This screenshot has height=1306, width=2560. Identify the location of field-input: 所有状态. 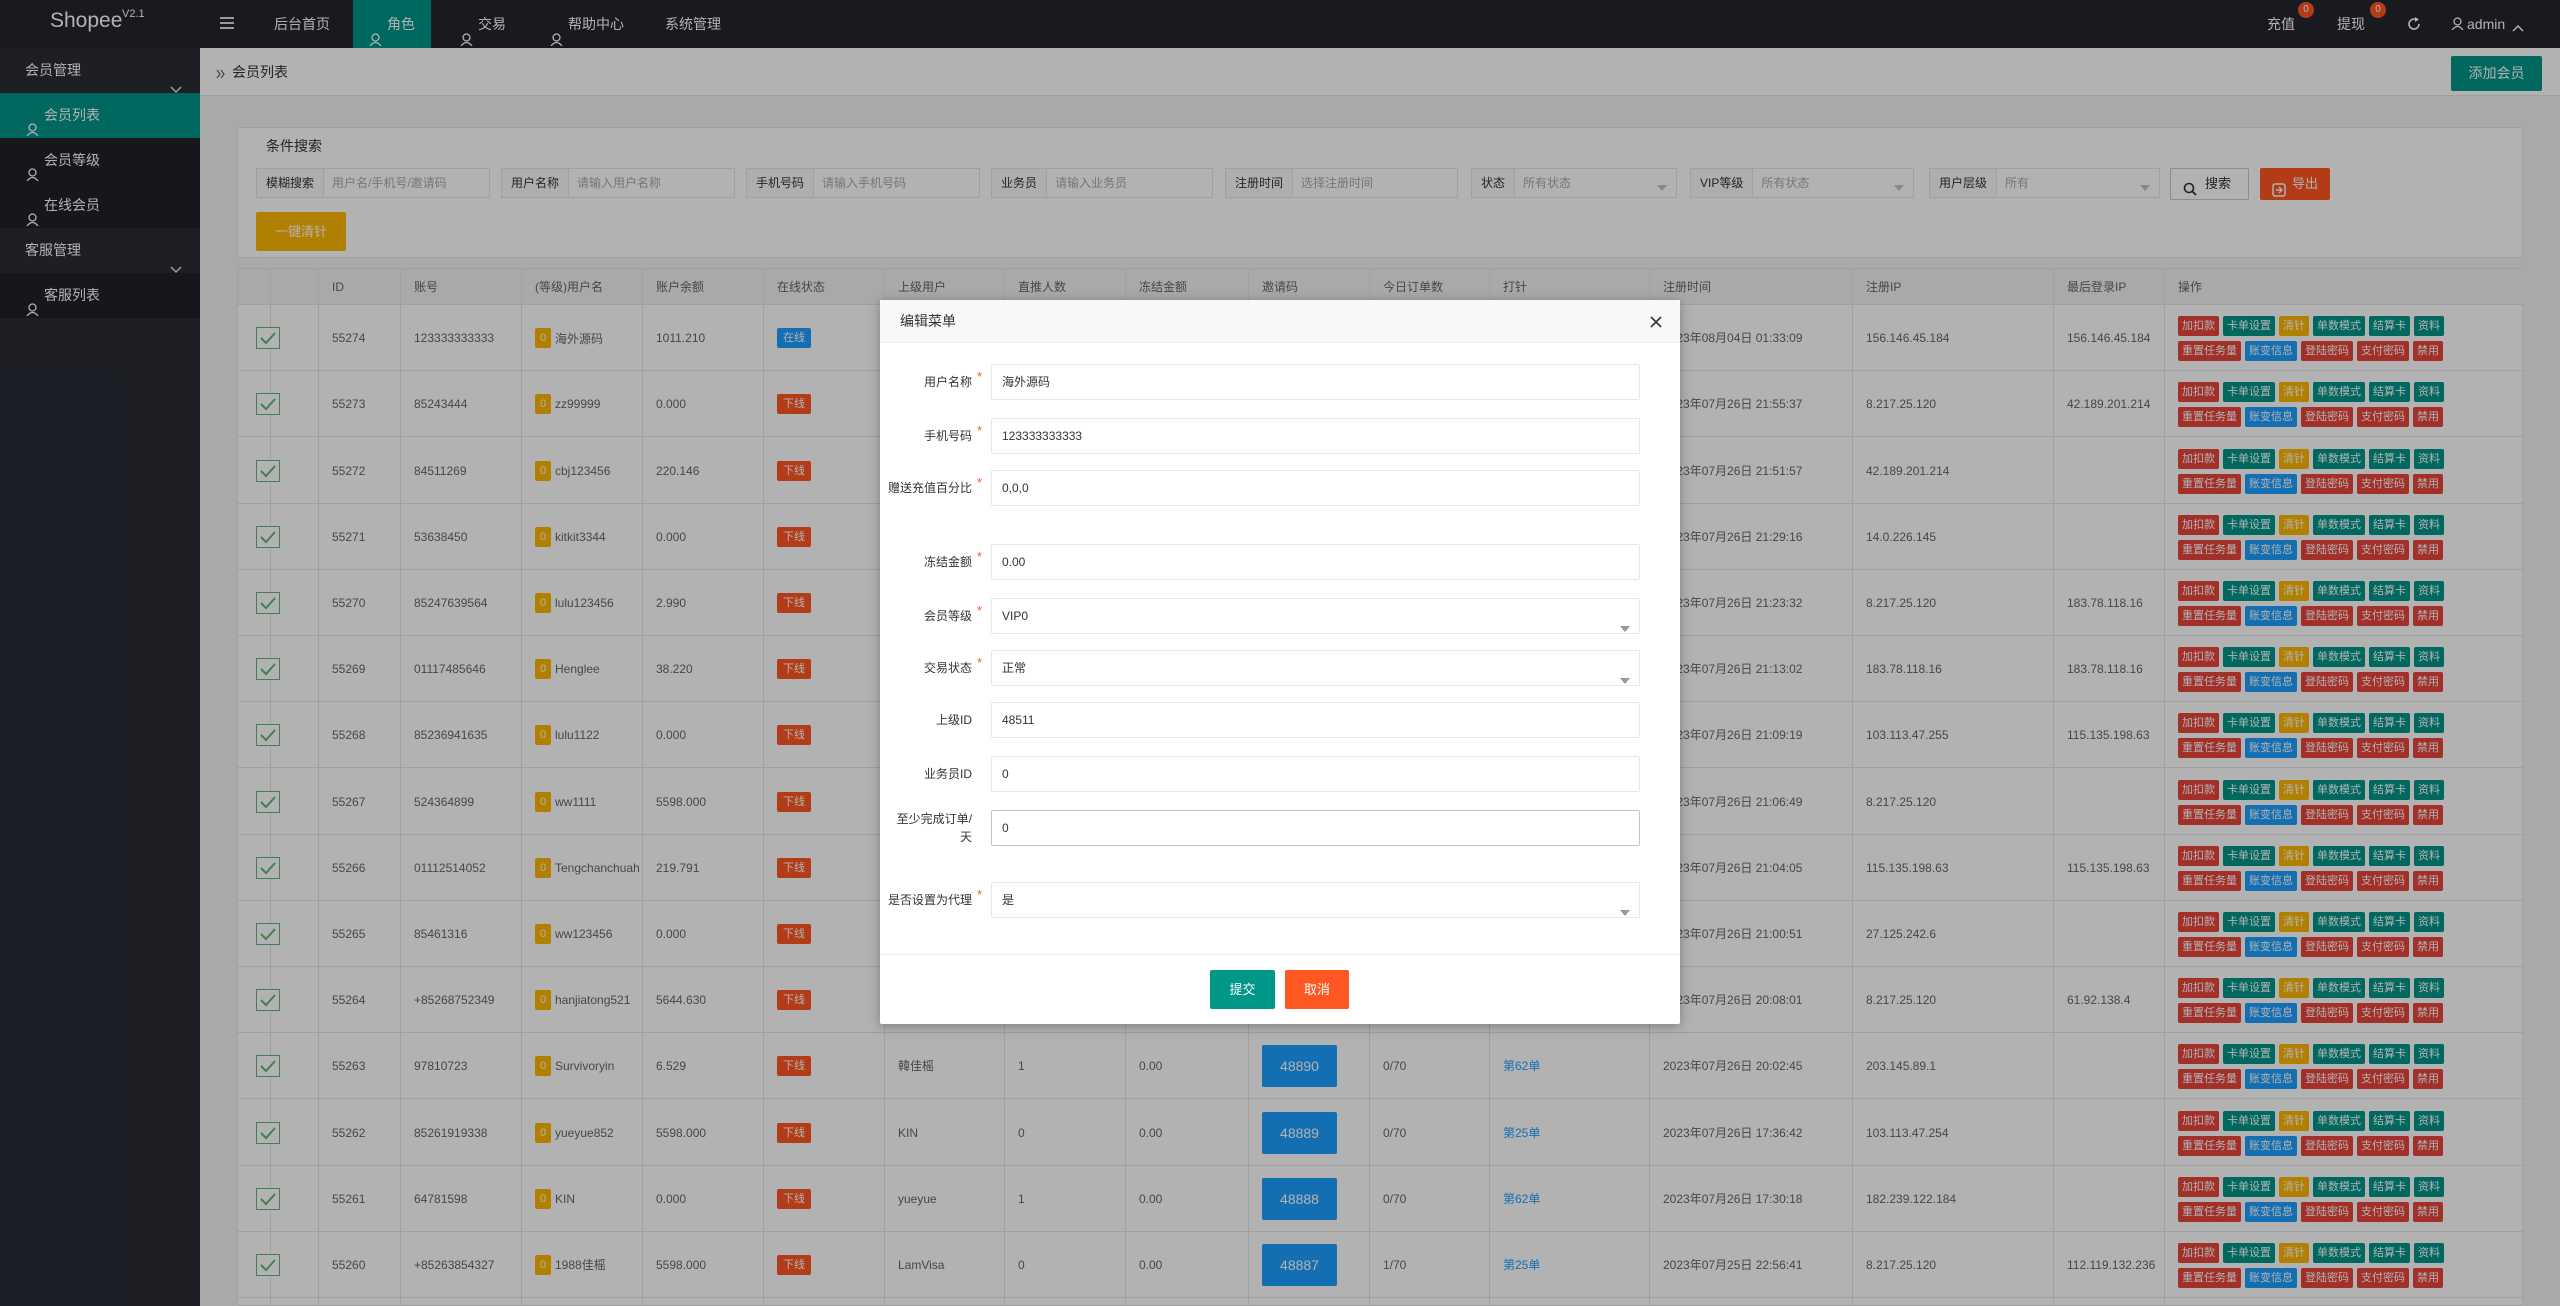
(1547, 183).